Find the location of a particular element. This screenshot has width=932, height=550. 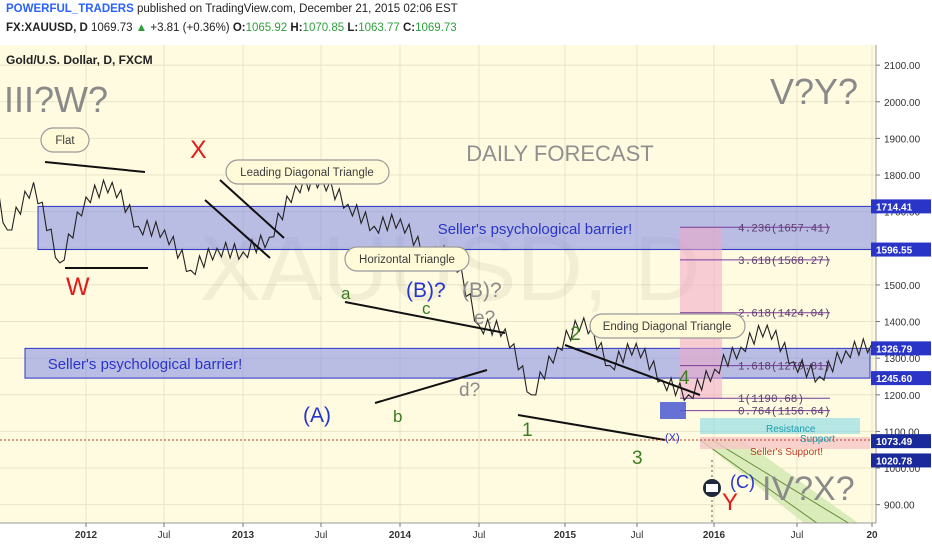

price-tick-label: 2100.00 is located at coordinates (902, 66).